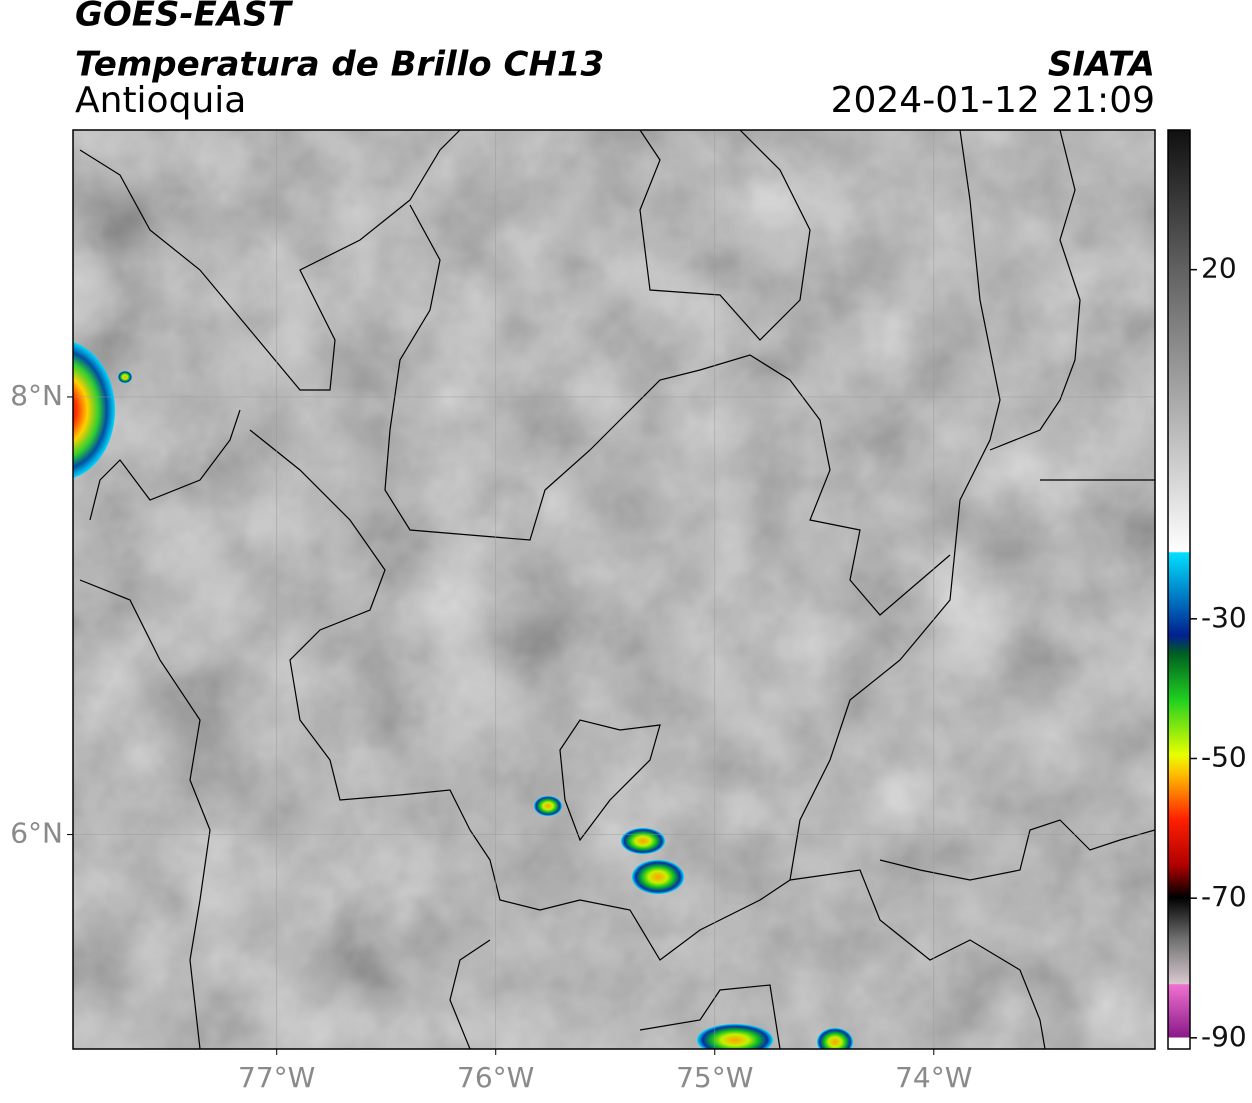  What do you see at coordinates (1224, 1036) in the screenshot?
I see `colorbar-label: -90` at bounding box center [1224, 1036].